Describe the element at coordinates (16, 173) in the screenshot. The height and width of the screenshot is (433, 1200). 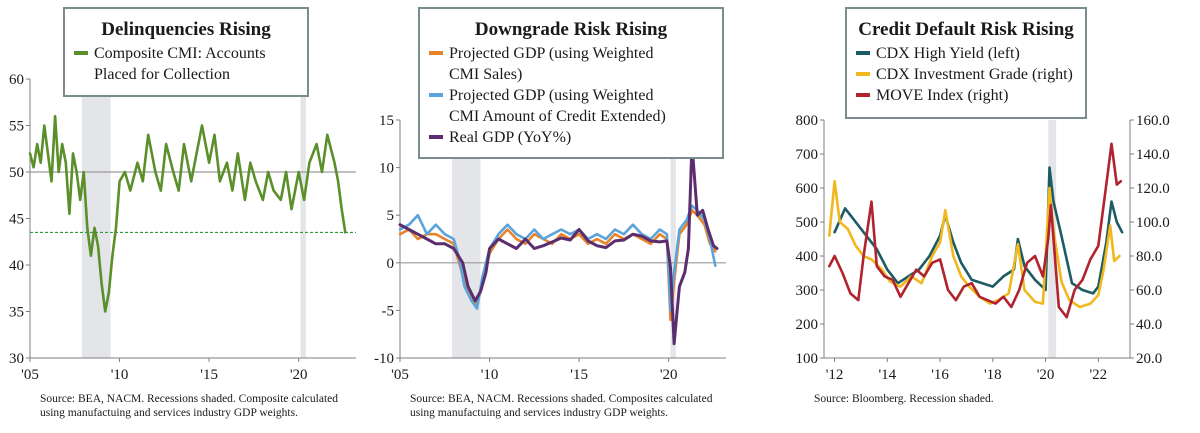
I see `y-tick-label: 50` at that location.